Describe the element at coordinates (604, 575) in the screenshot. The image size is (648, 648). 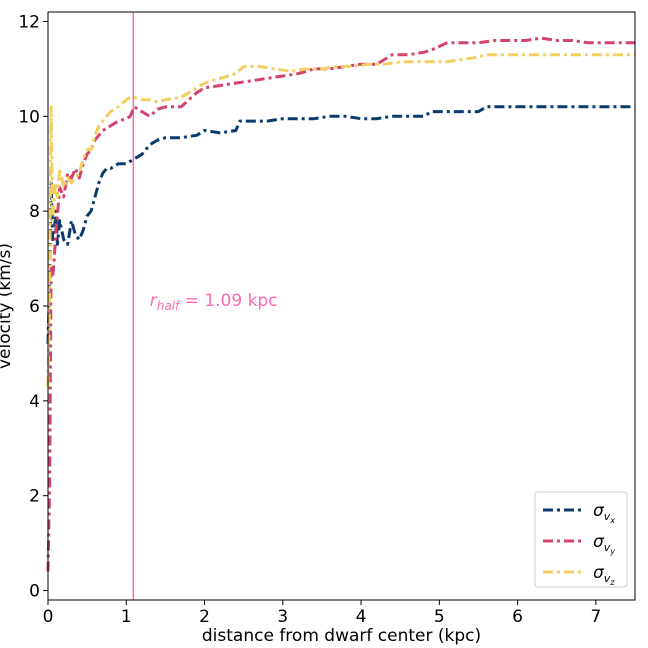
I see `legend-label-z: σvz` at that location.